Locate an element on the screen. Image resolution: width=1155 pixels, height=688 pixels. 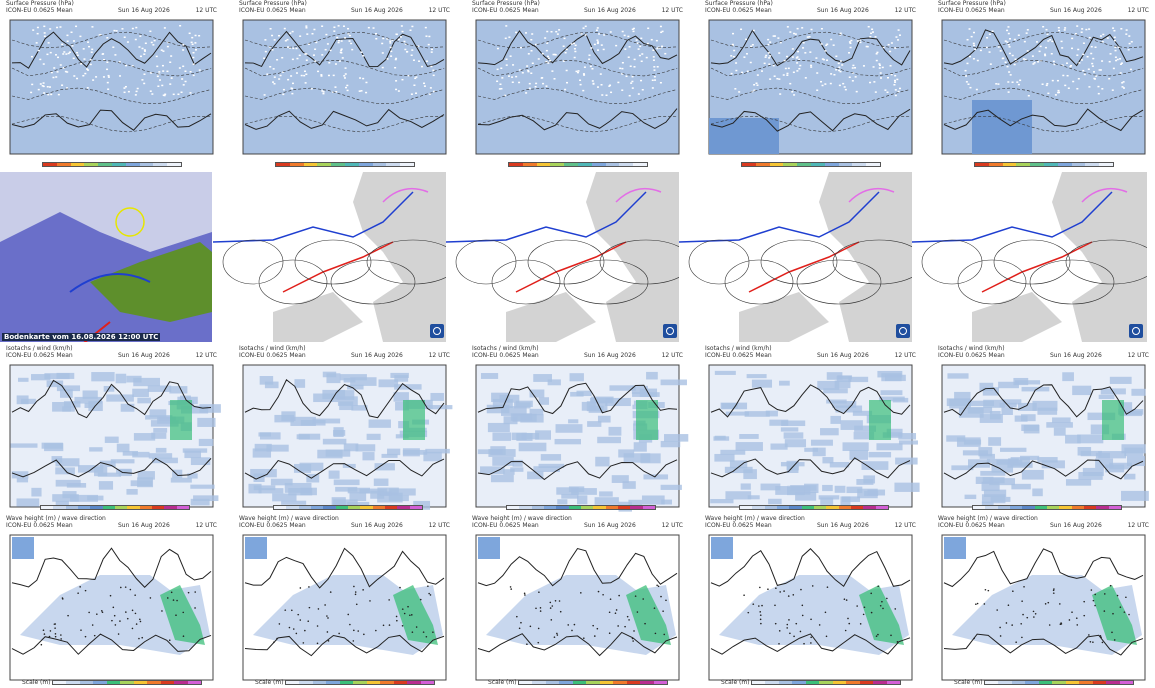
wave-color-scale is located at coordinates (360, 682).